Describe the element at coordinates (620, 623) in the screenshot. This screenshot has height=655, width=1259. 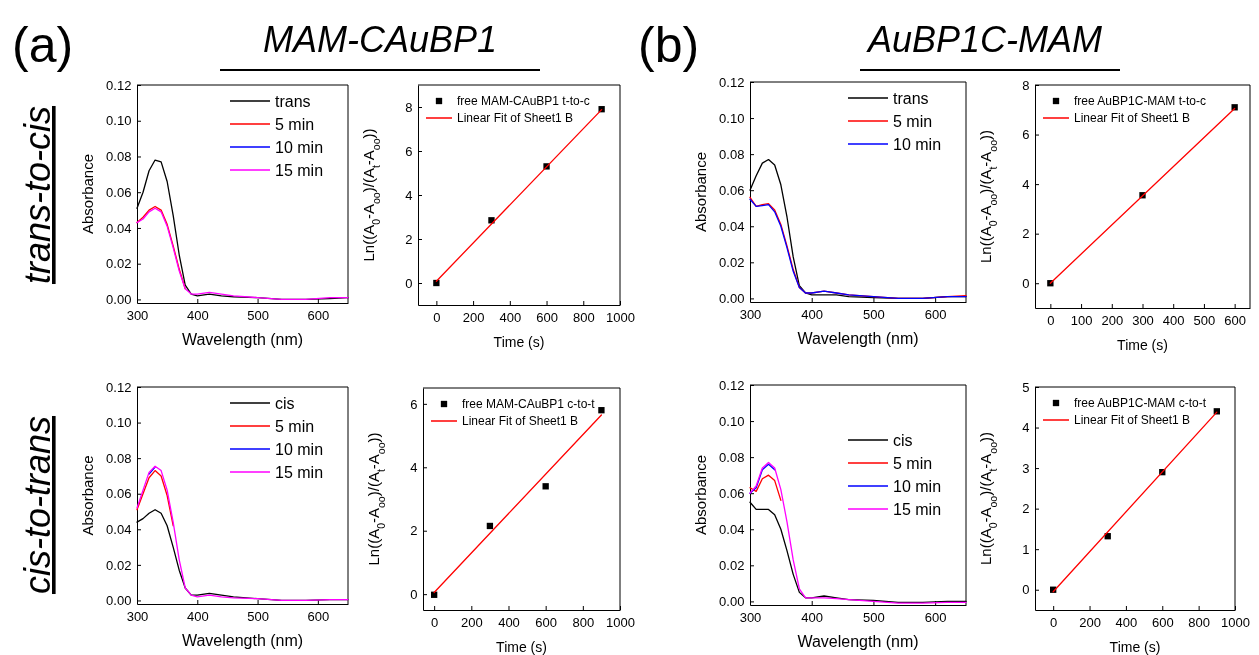
I see `x-tick-label: 1000` at that location.